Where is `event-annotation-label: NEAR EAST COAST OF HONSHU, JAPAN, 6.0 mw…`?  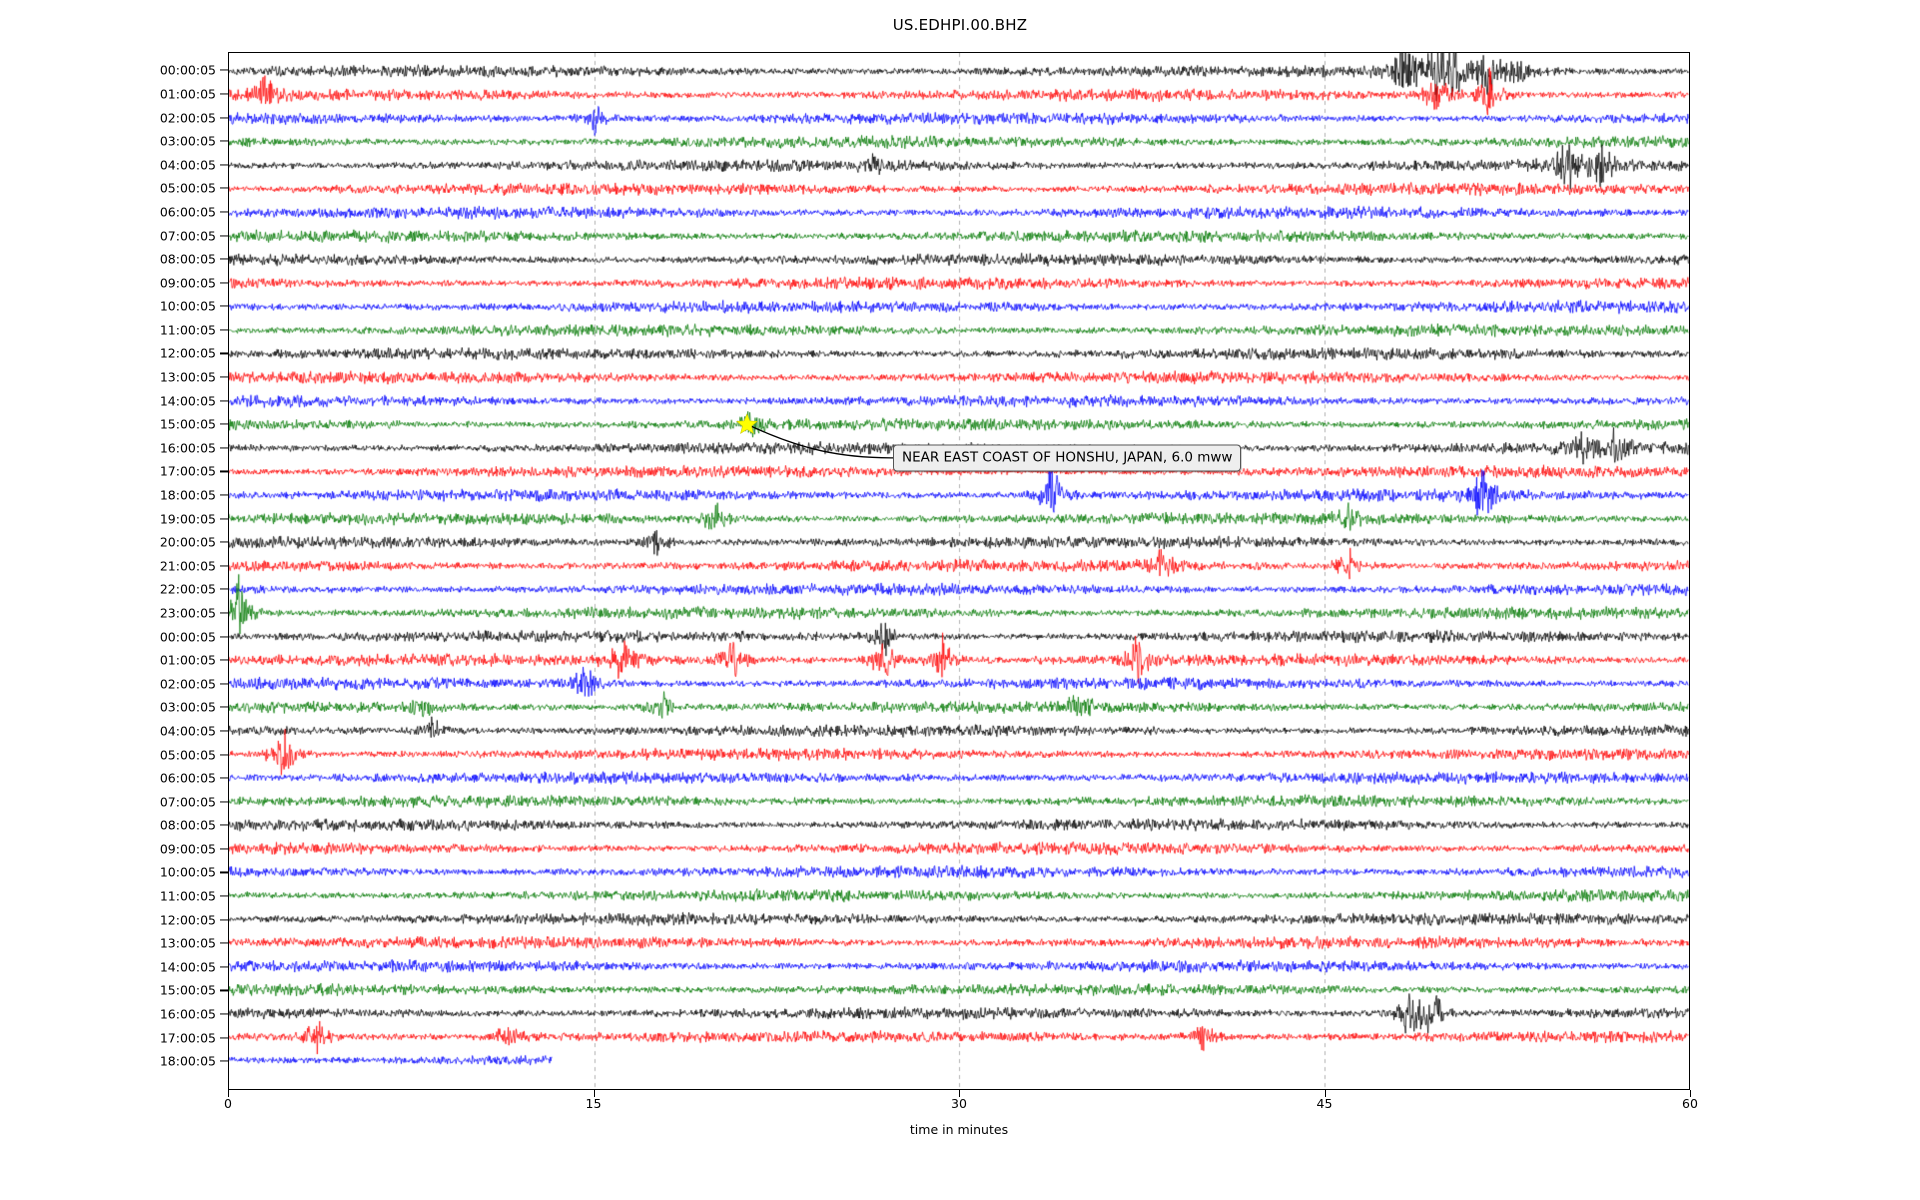
event-annotation-label: NEAR EAST COAST OF HONSHU, JAPAN, 6.0 mw… is located at coordinates (1067, 458).